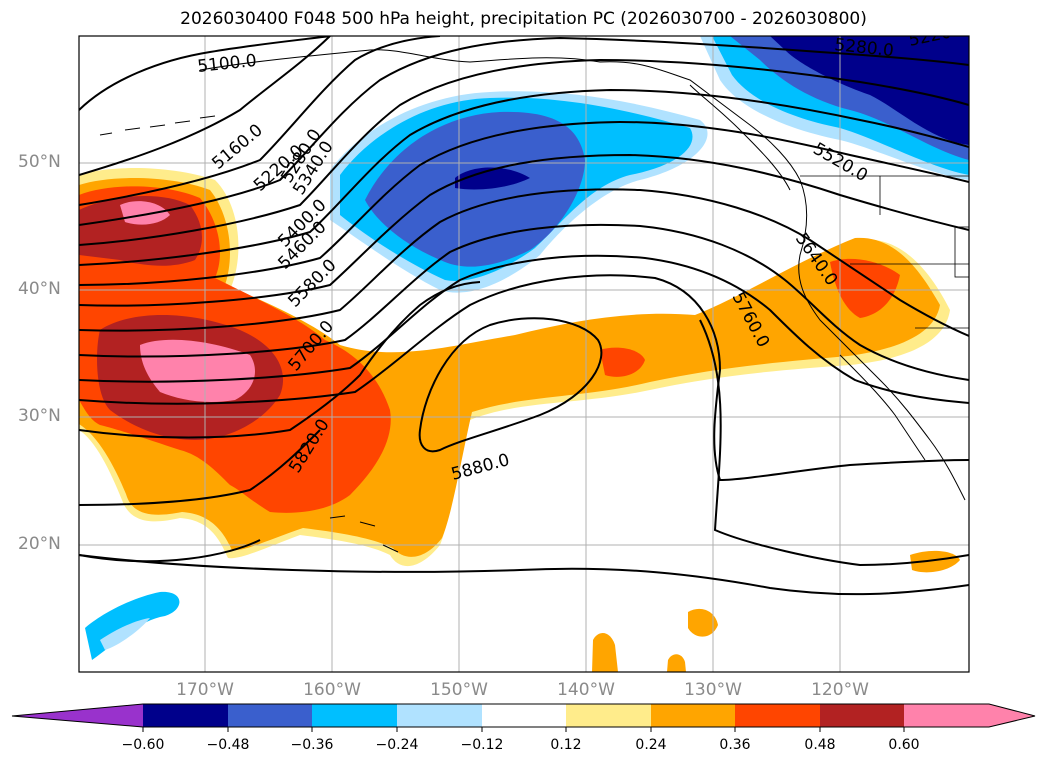 The width and height of the screenshot is (1047, 765). What do you see at coordinates (869, 90) in the screenshot?
I see `neg-precip-north-darkest` at bounding box center [869, 90].